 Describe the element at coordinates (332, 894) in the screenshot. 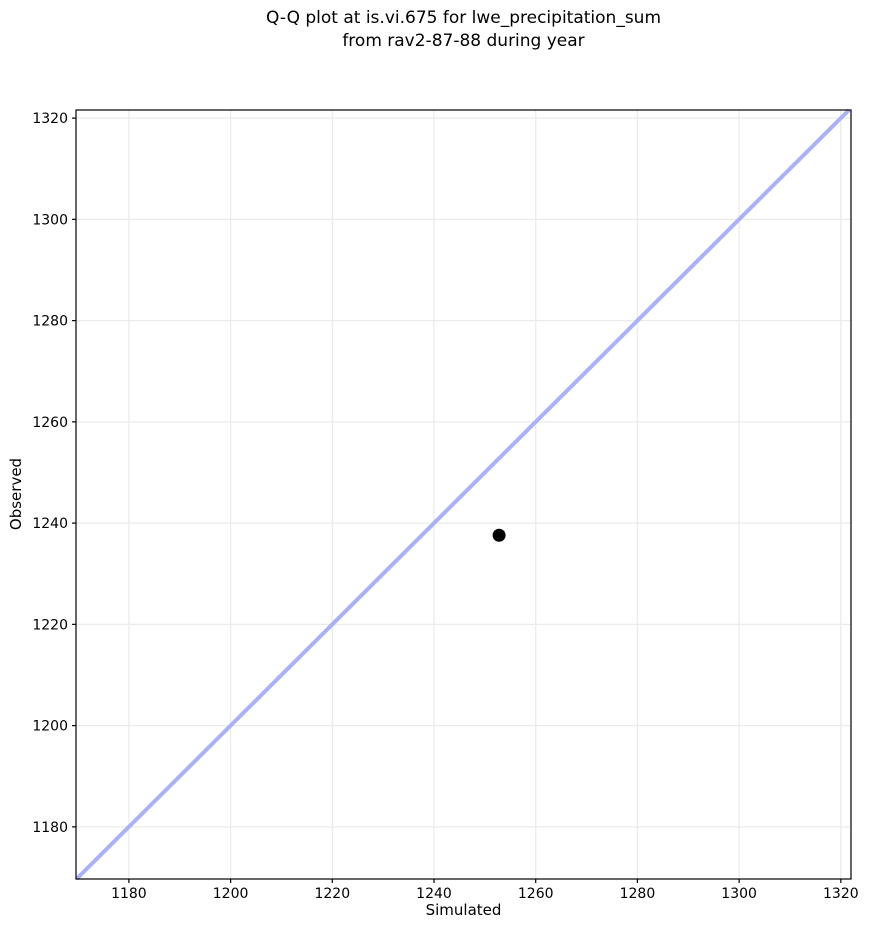

I see `x-tick-label: 1220` at that location.